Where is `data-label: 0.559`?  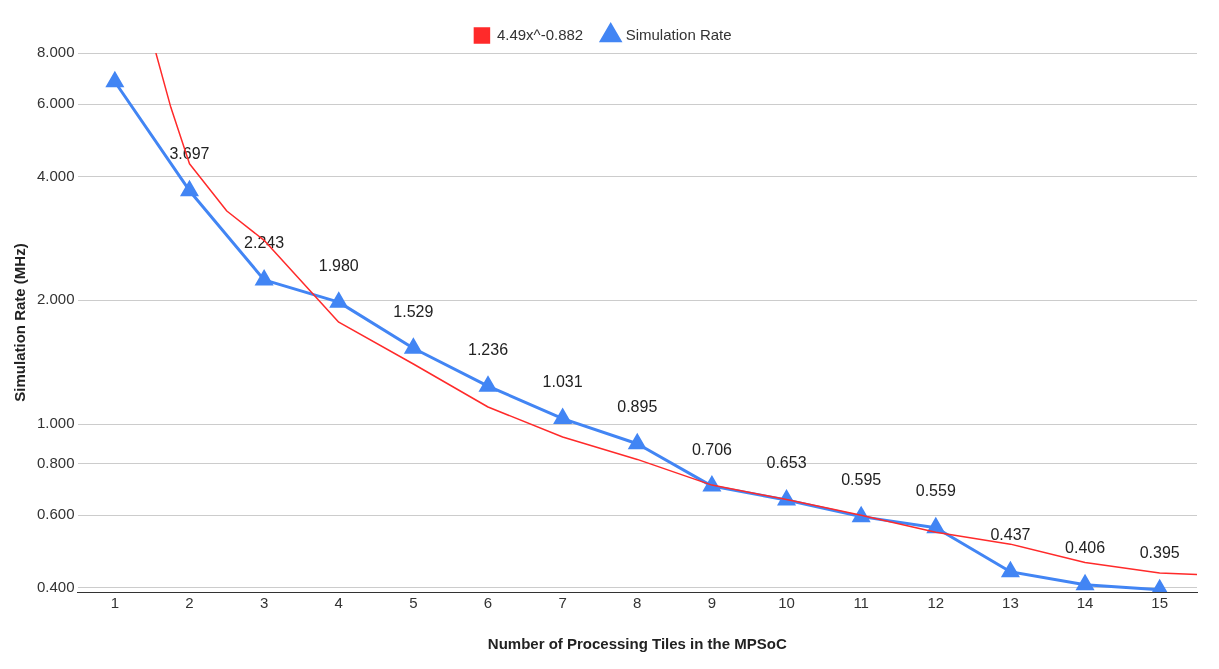 data-label: 0.559 is located at coordinates (935, 491).